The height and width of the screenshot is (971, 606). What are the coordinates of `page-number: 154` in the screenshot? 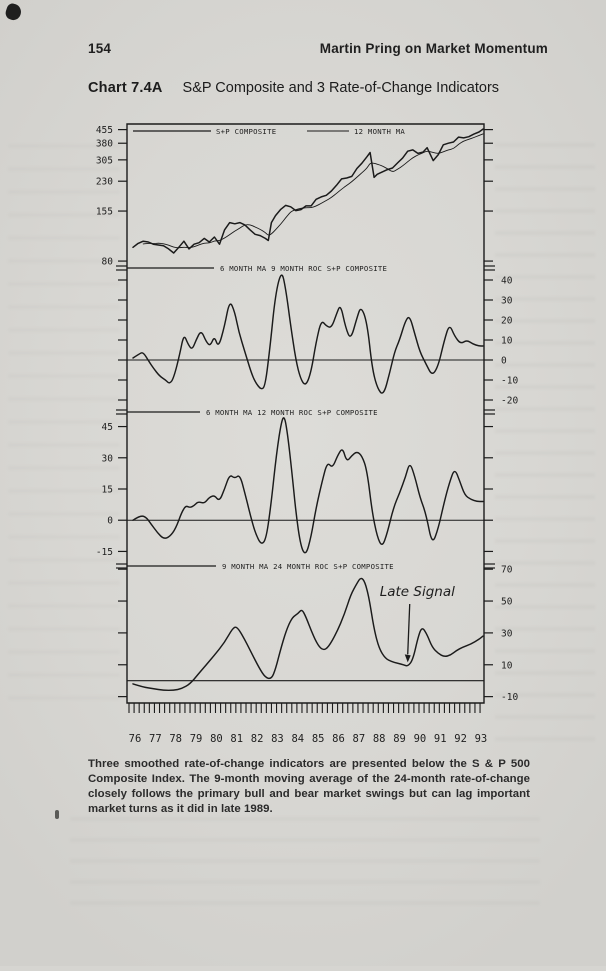 It's located at (100, 48).